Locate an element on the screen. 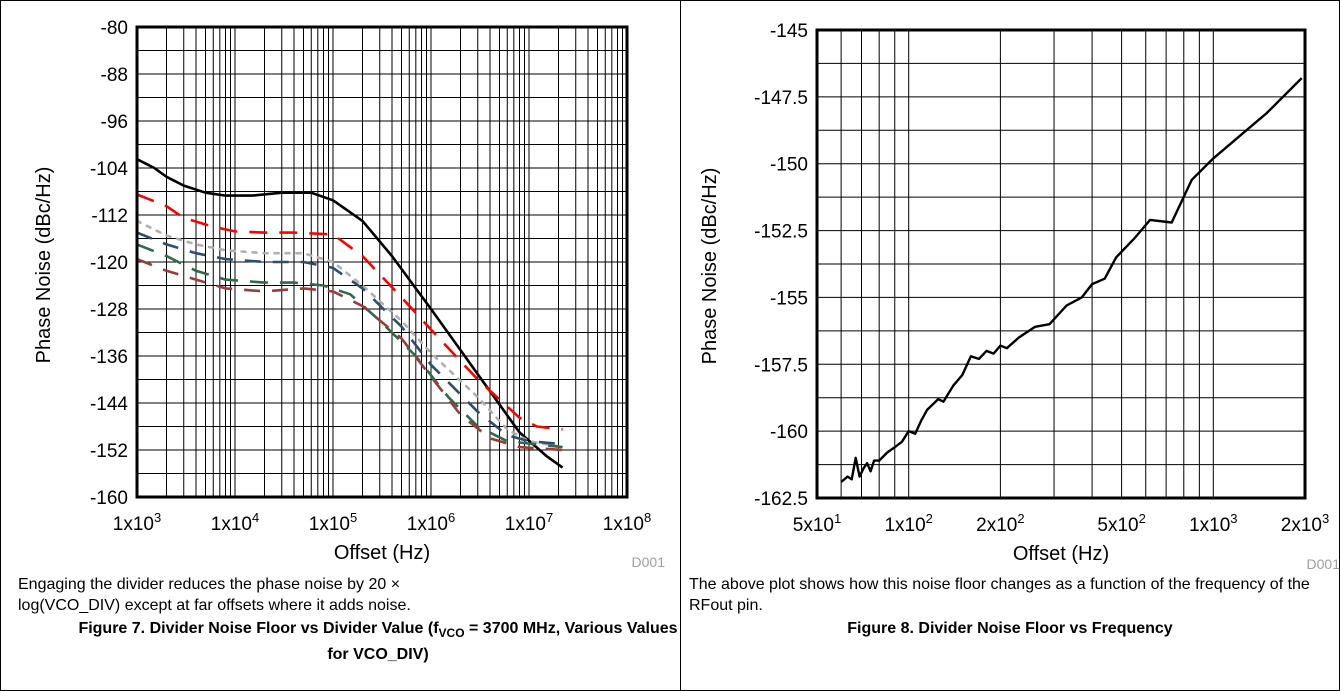  y-tick-label: -155 is located at coordinates (789, 298).